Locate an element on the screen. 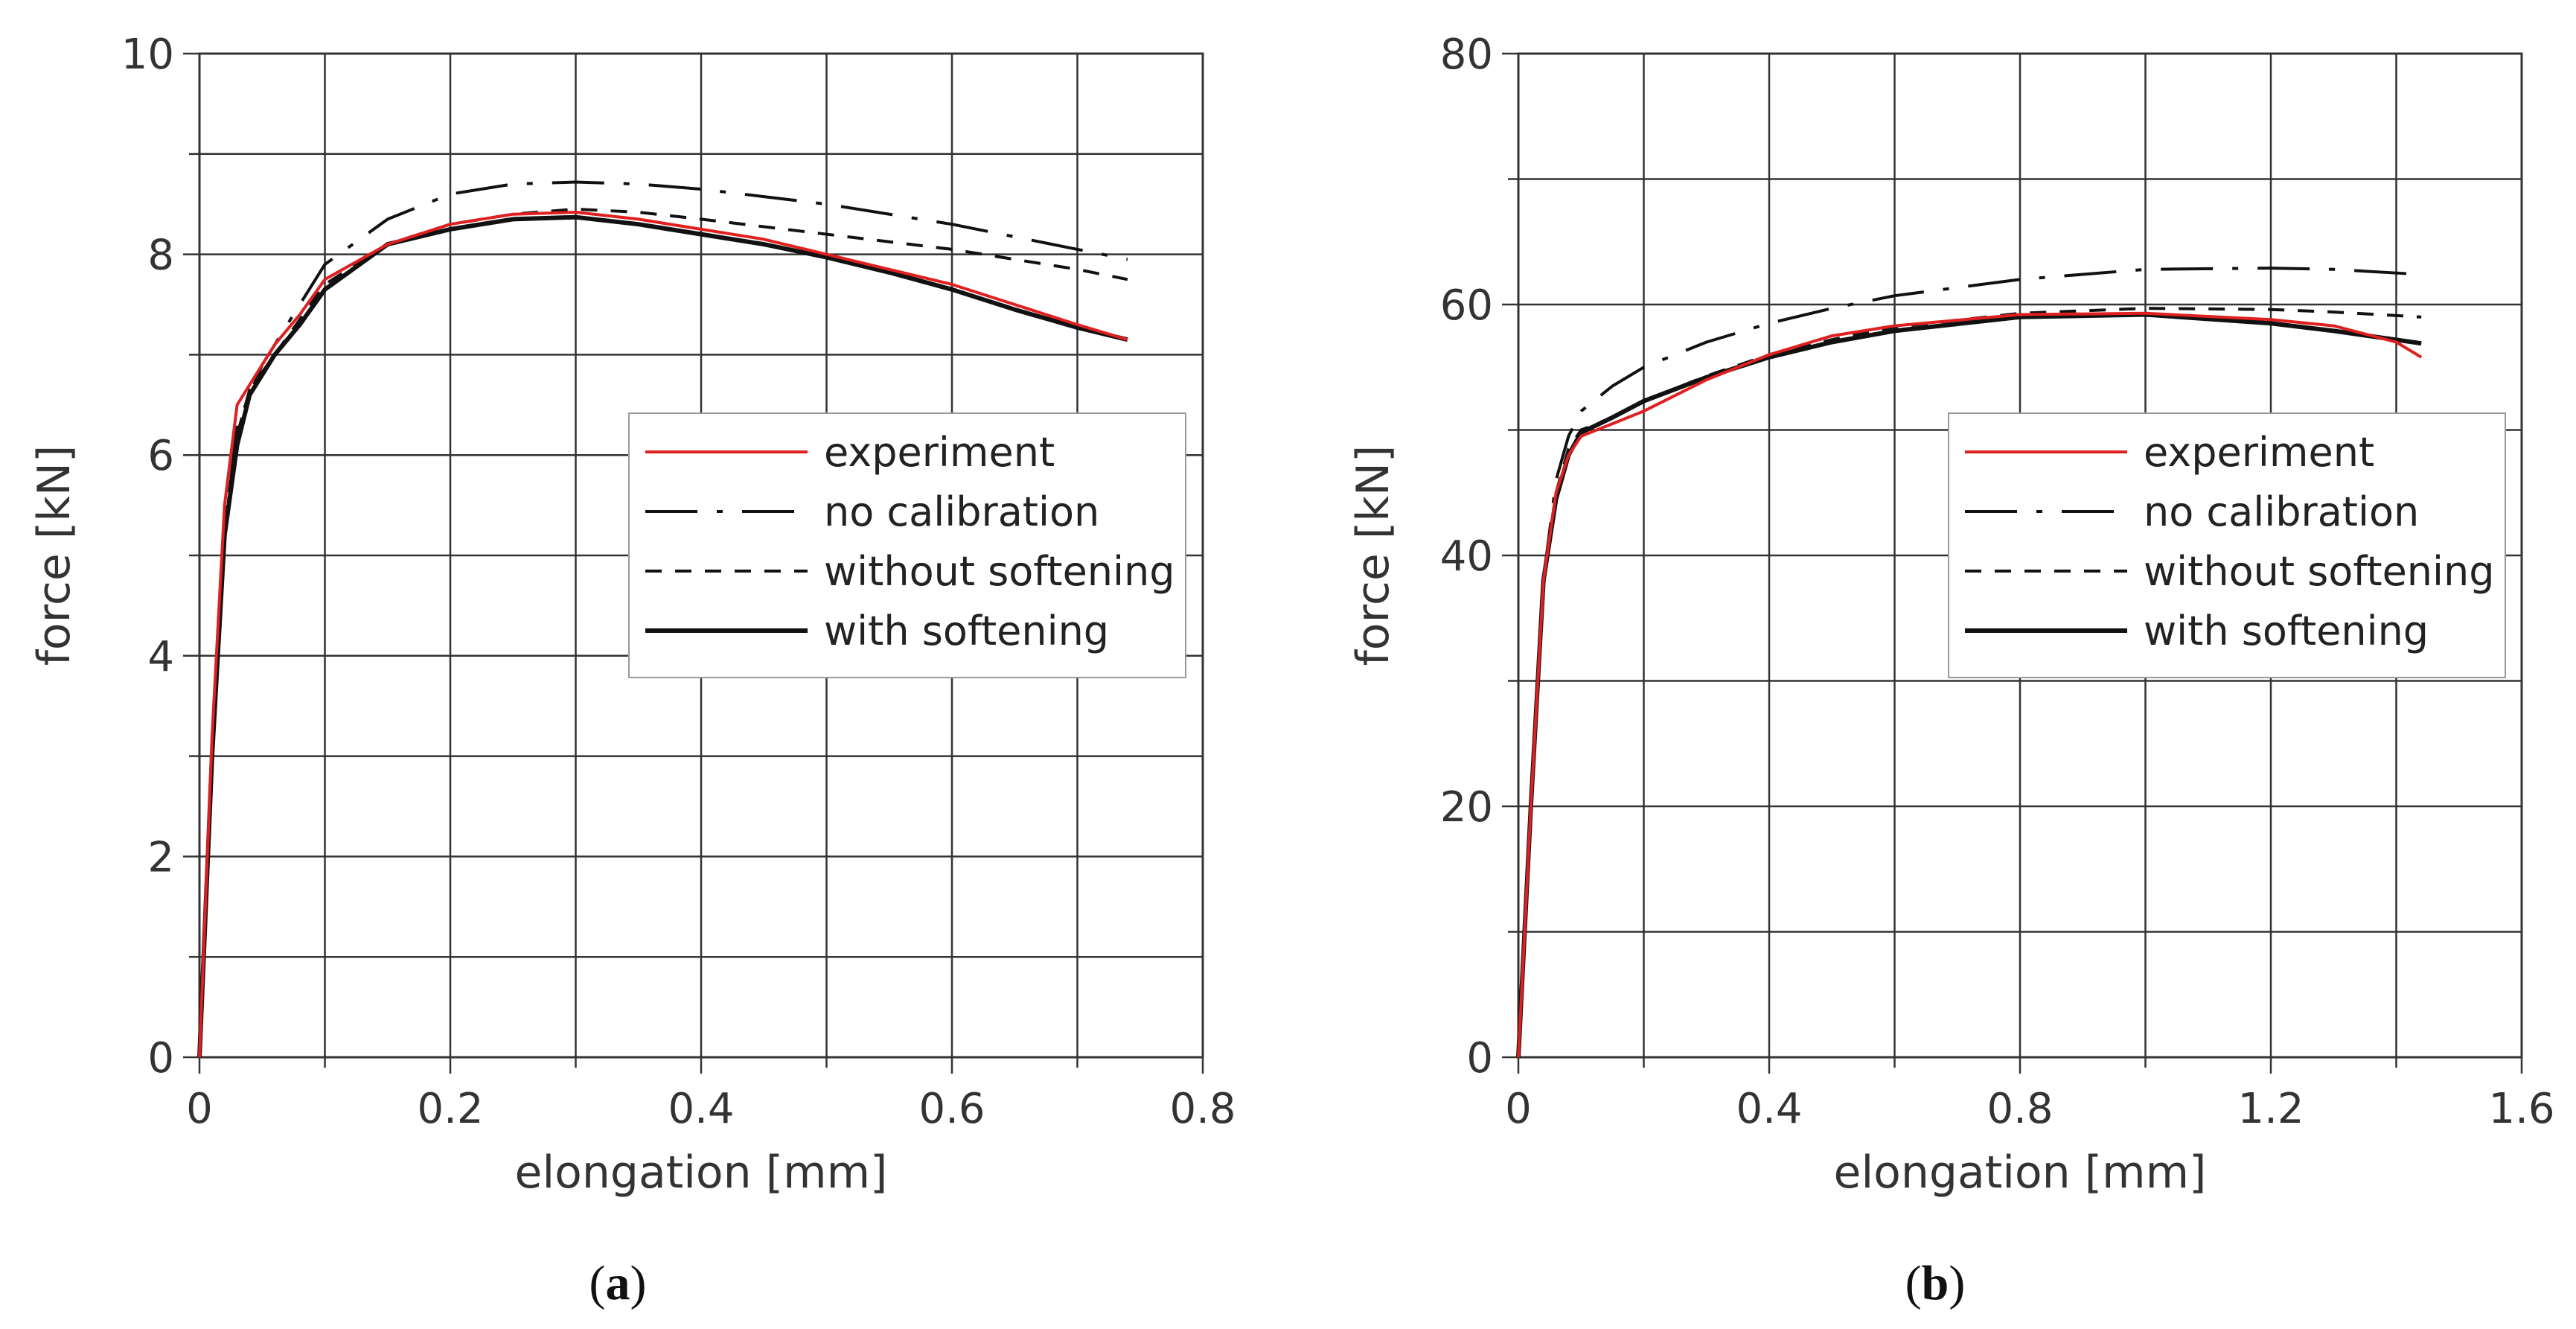 Image resolution: width=2576 pixels, height=1329 pixels. x-tick-label: 0.6 is located at coordinates (951, 1109).